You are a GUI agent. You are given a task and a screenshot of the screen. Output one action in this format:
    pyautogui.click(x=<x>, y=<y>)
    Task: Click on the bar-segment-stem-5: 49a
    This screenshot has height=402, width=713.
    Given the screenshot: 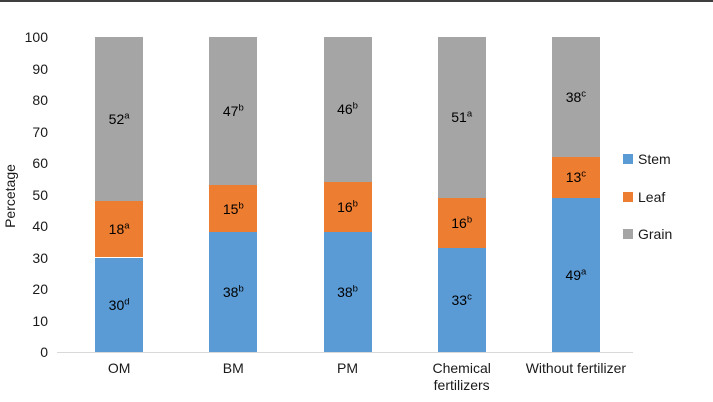 What is the action you would take?
    pyautogui.click(x=575, y=274)
    